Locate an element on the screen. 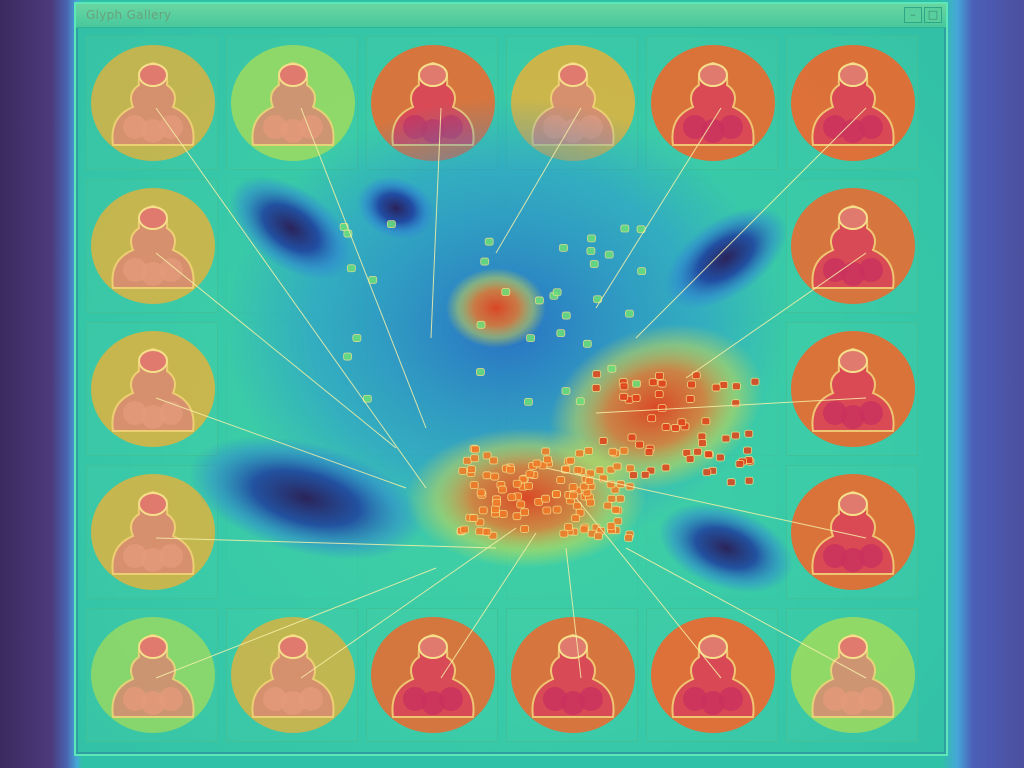 The image size is (1024, 768). maximize-button: □ is located at coordinates (933, 15).